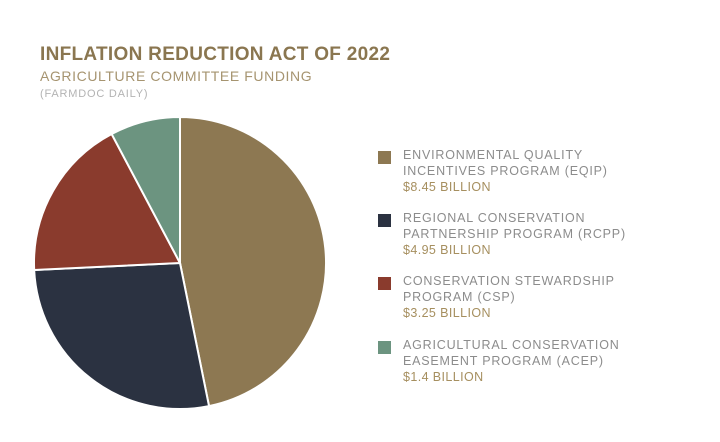 The width and height of the screenshot is (720, 442). Describe the element at coordinates (509, 289) in the screenshot. I see `legend-label-csp: CONSERVATION STEWARDSHIP PROGRAM (CSP)` at that location.